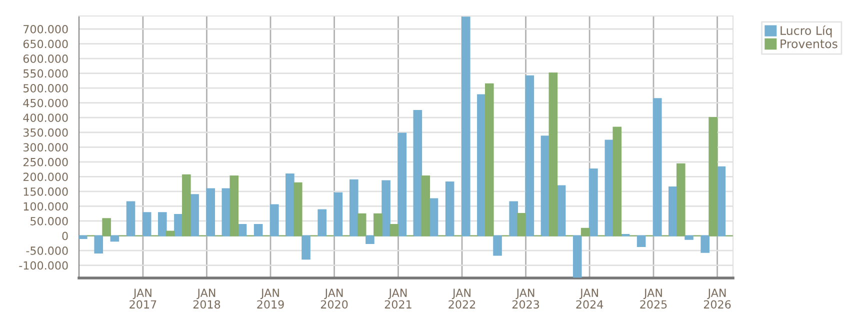  What do you see at coordinates (590, 298) in the screenshot?
I see `x-tick-label: JAN 2024` at bounding box center [590, 298].